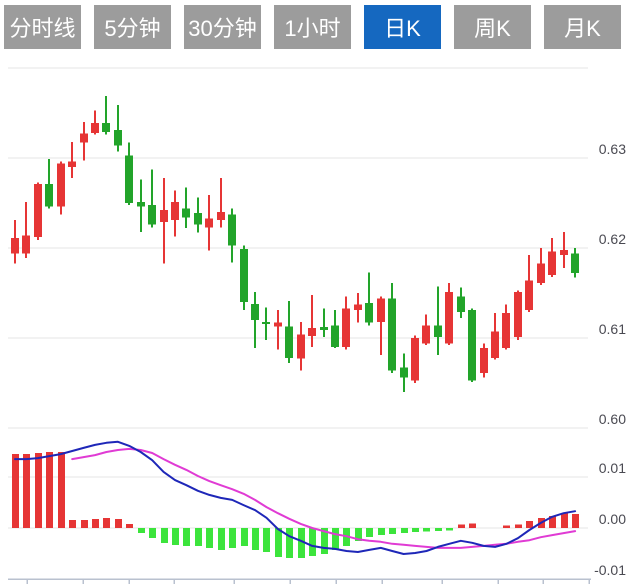  Describe the element at coordinates (582, 27) in the screenshot. I see `tab-timeframe-6: 月K` at that location.